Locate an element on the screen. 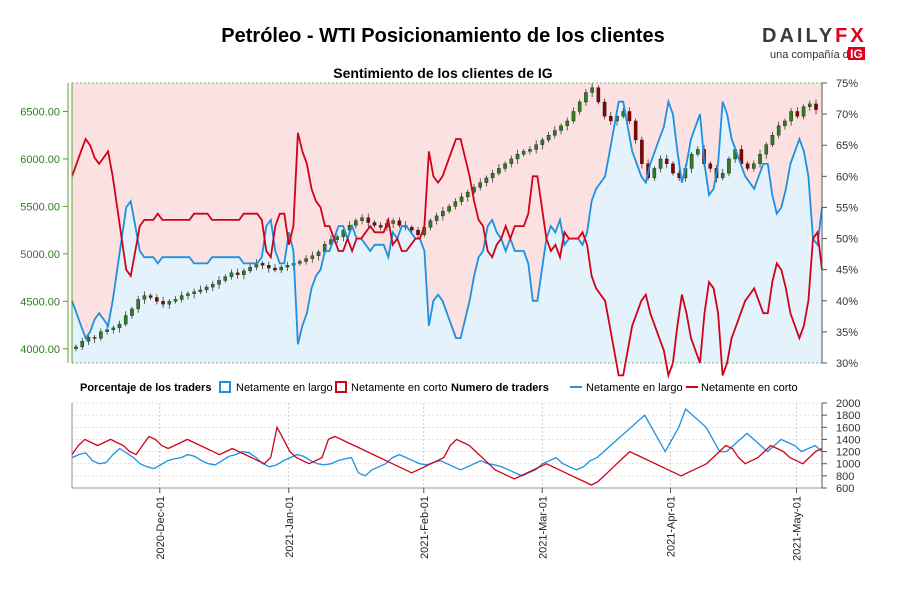 Image resolution: width=900 pixels, height=600 pixels. percent-tick-label: 40% is located at coordinates (847, 302).